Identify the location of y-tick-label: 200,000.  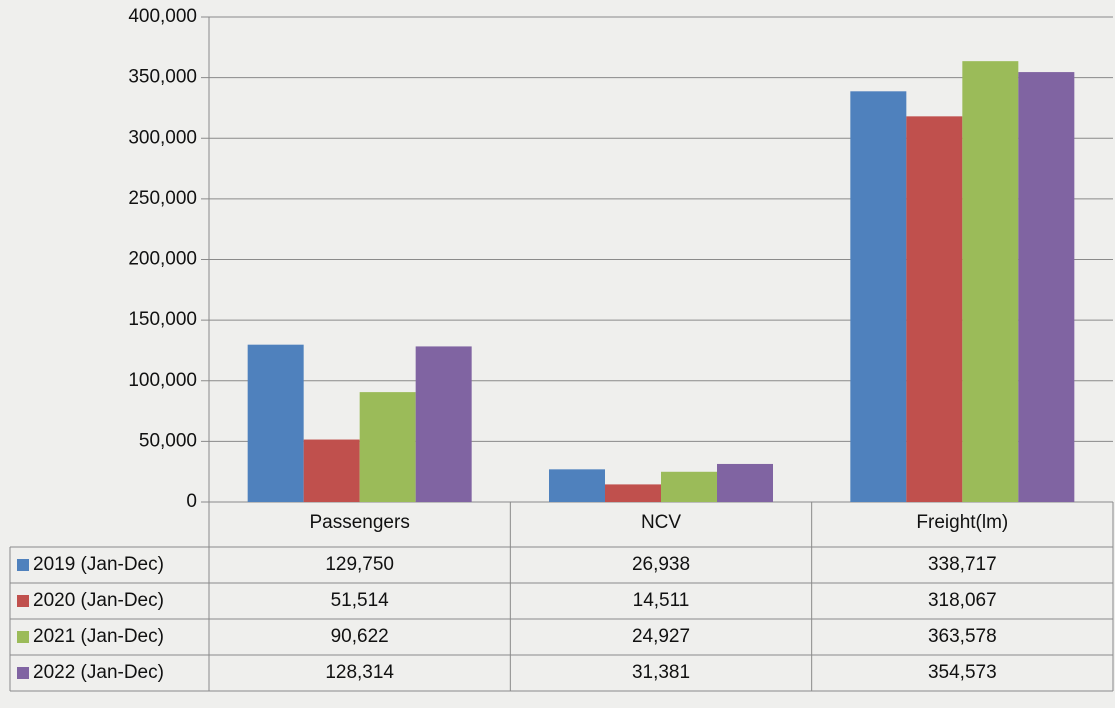
(162, 259).